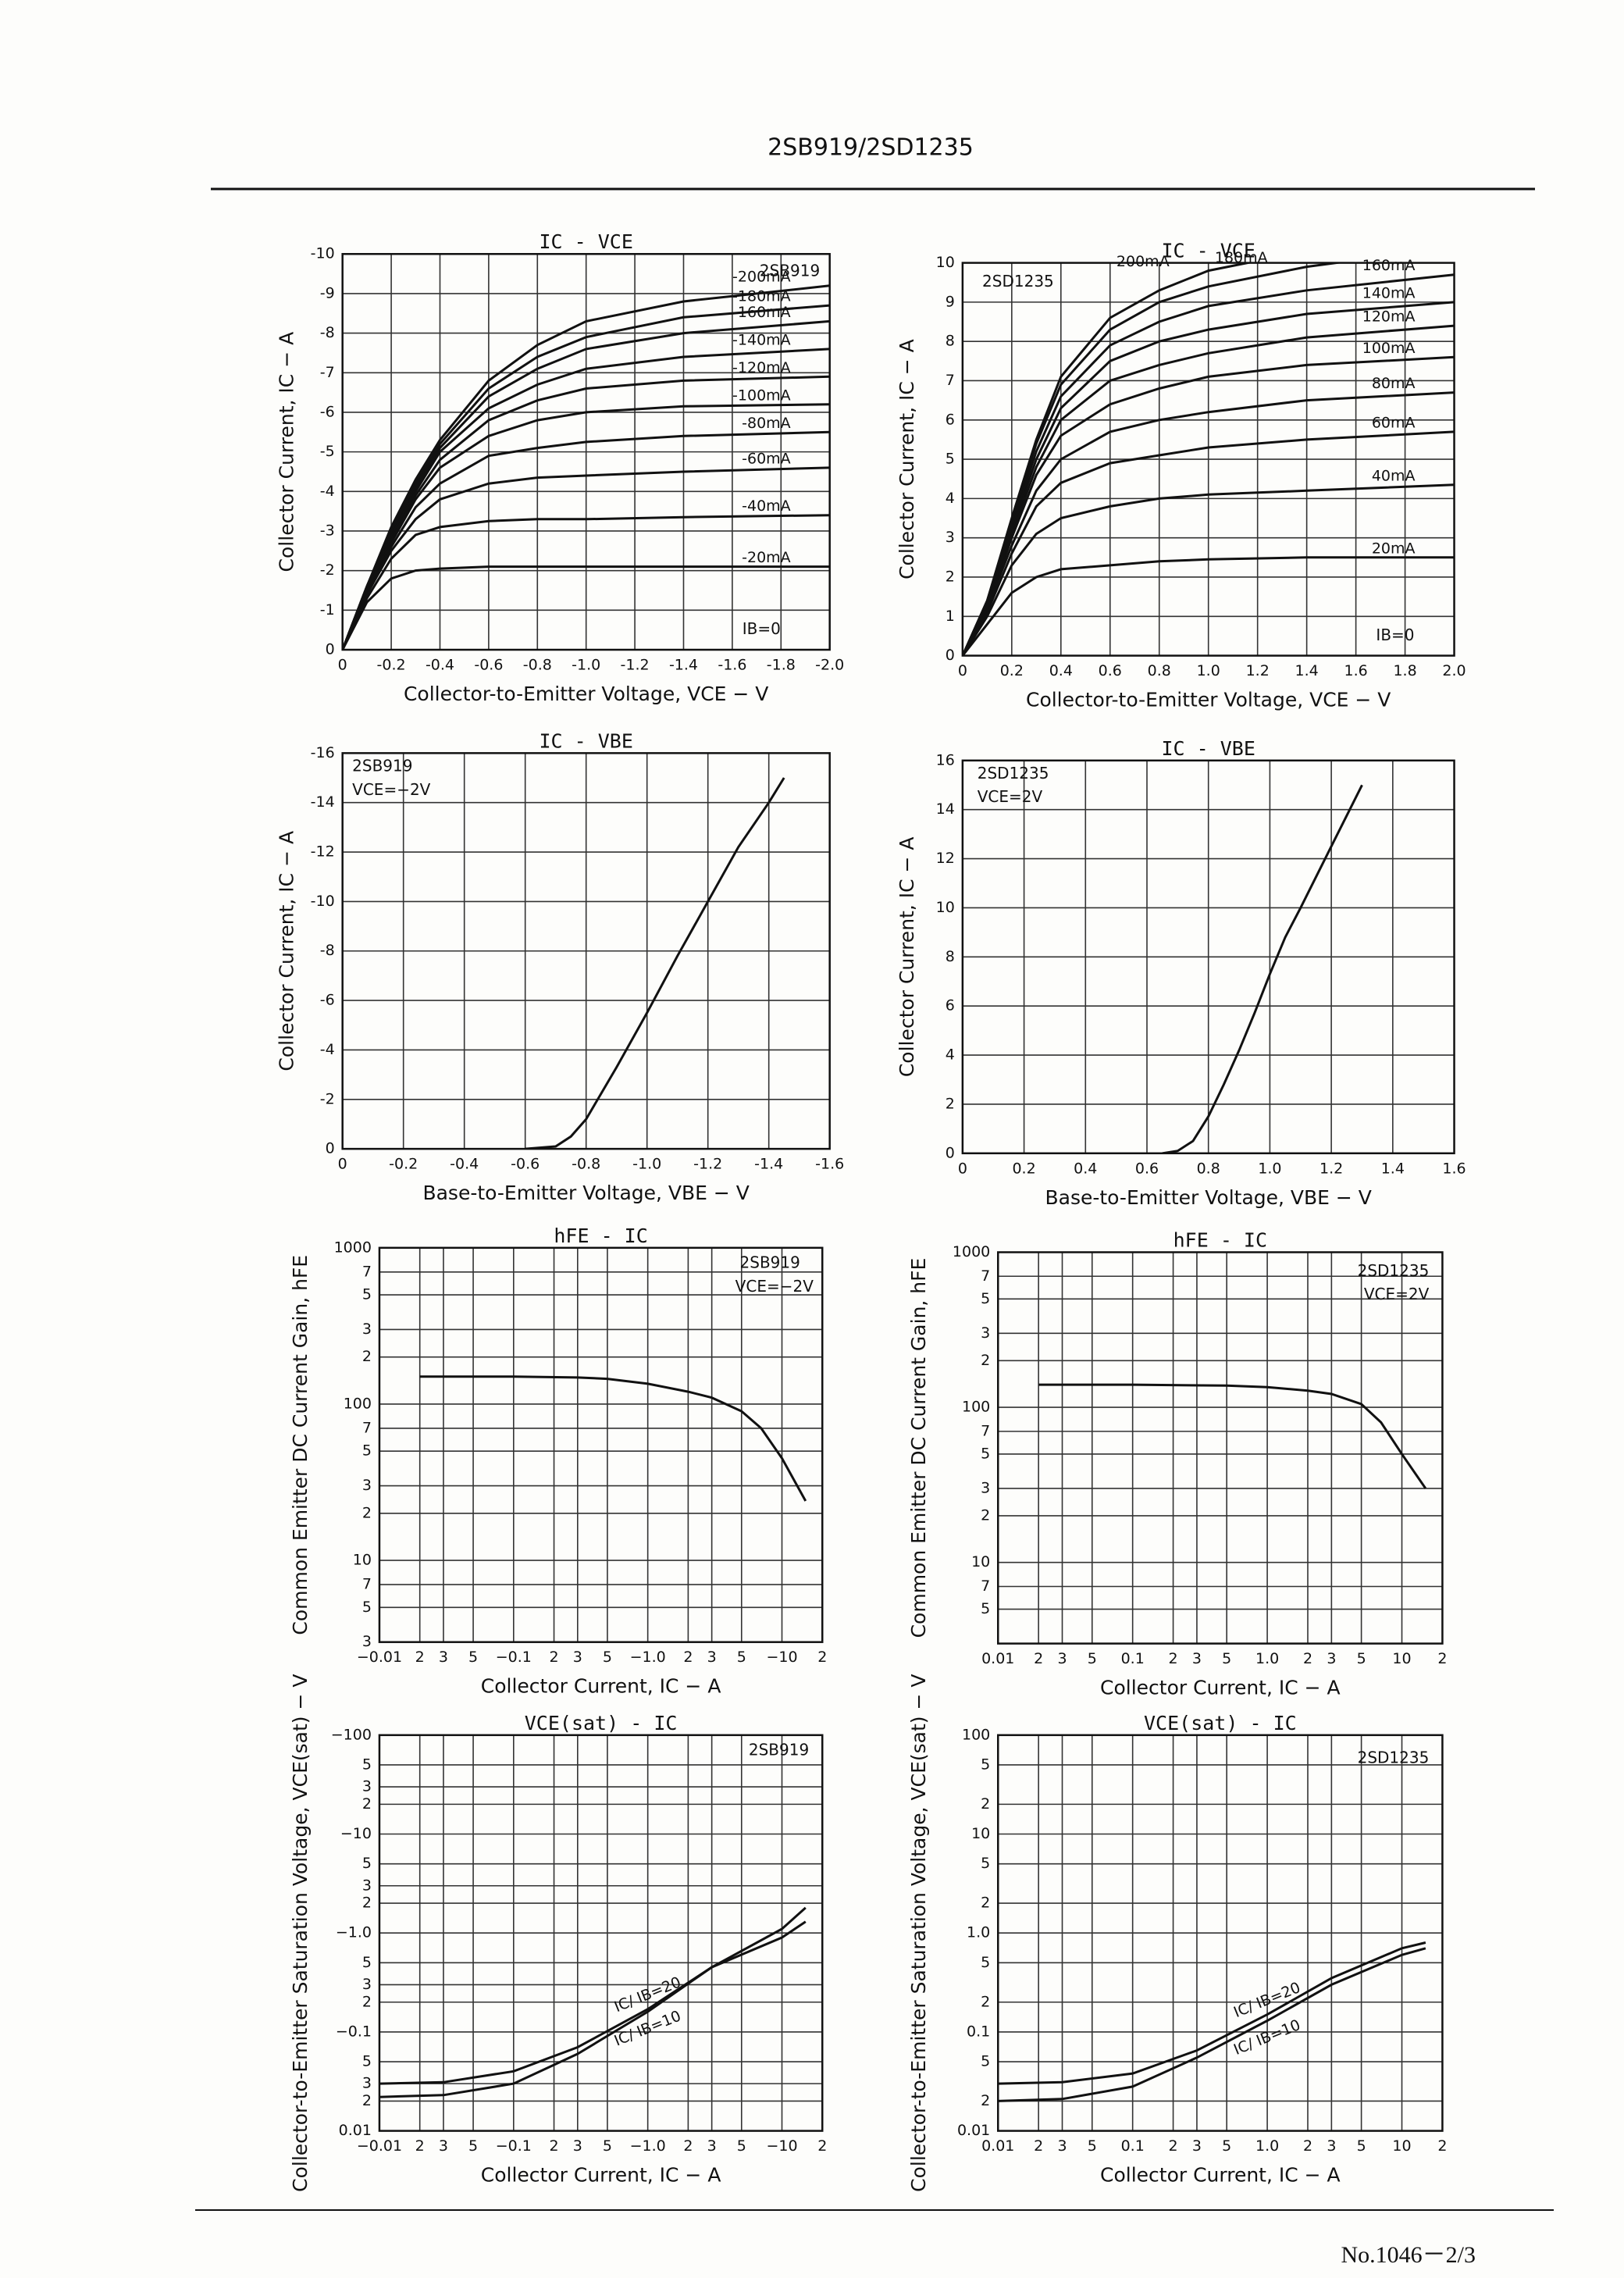 Image resolution: width=1624 pixels, height=2278 pixels. I want to click on y-tick-label: 0, so click(950, 655).